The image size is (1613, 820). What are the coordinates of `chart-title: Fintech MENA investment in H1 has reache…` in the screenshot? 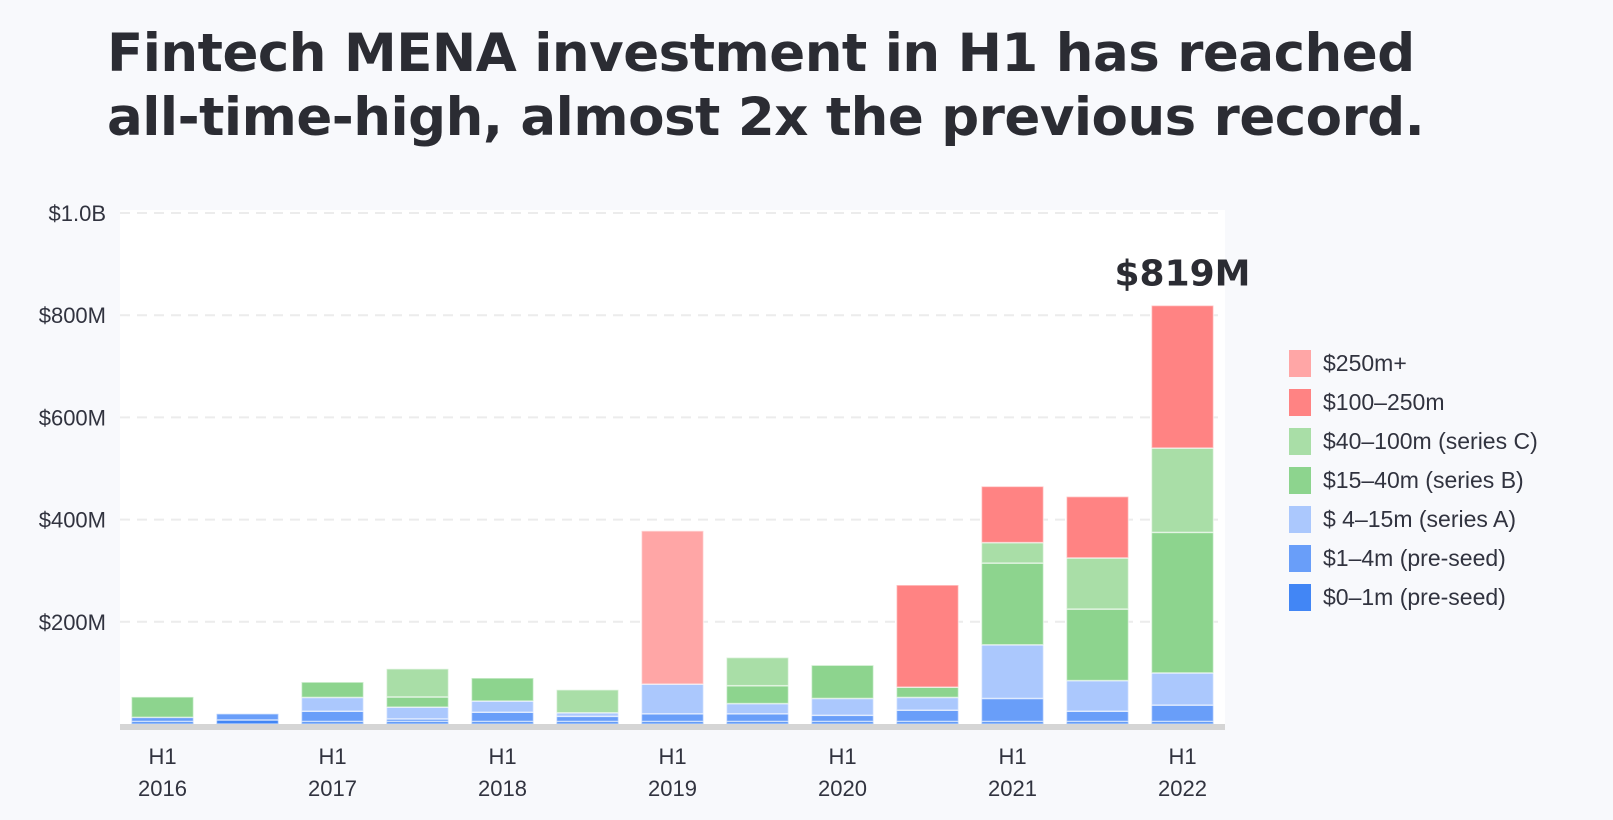 It's located at (807, 86).